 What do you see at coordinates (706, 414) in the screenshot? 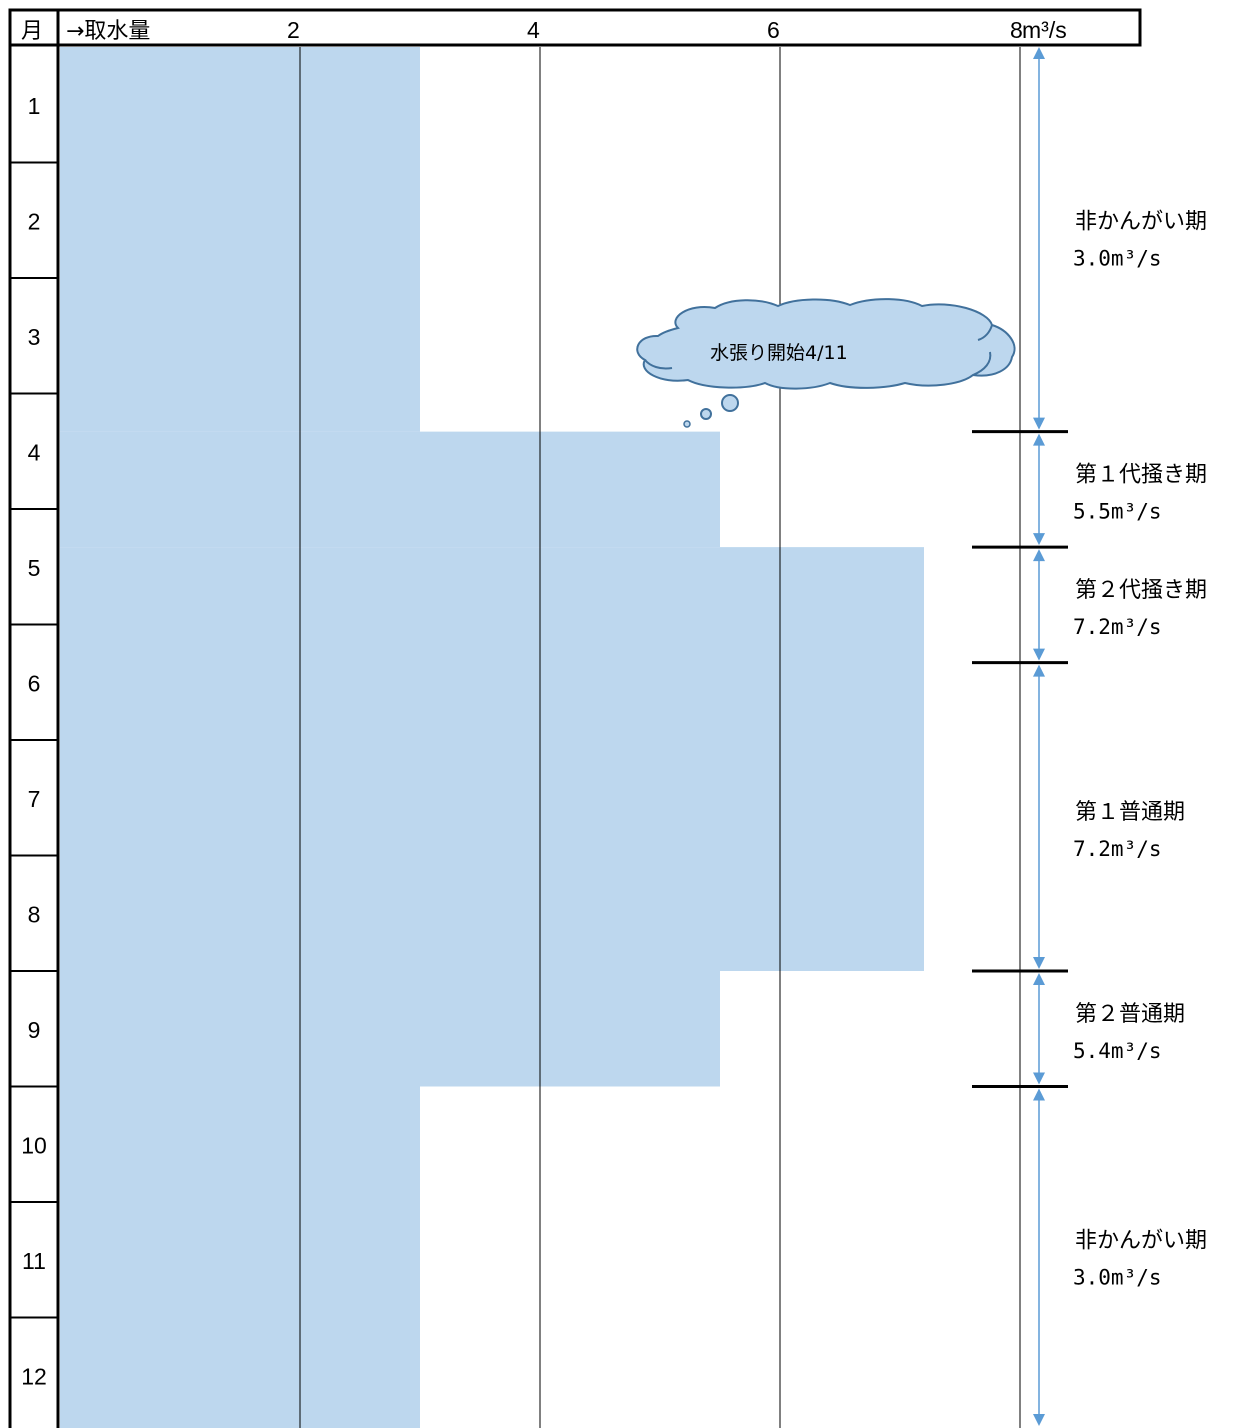
I see `callout-bubble-medium` at bounding box center [706, 414].